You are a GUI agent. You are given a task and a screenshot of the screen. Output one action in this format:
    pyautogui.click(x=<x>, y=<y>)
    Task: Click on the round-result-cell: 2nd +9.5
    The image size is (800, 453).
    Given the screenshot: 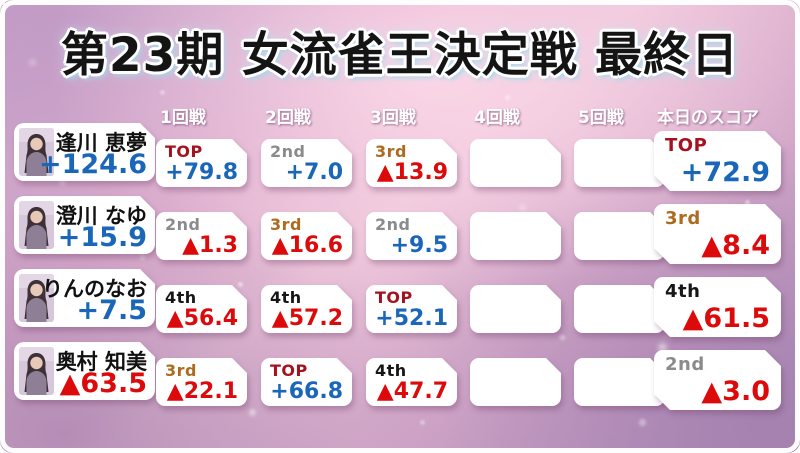 What is the action you would take?
    pyautogui.click(x=411, y=236)
    